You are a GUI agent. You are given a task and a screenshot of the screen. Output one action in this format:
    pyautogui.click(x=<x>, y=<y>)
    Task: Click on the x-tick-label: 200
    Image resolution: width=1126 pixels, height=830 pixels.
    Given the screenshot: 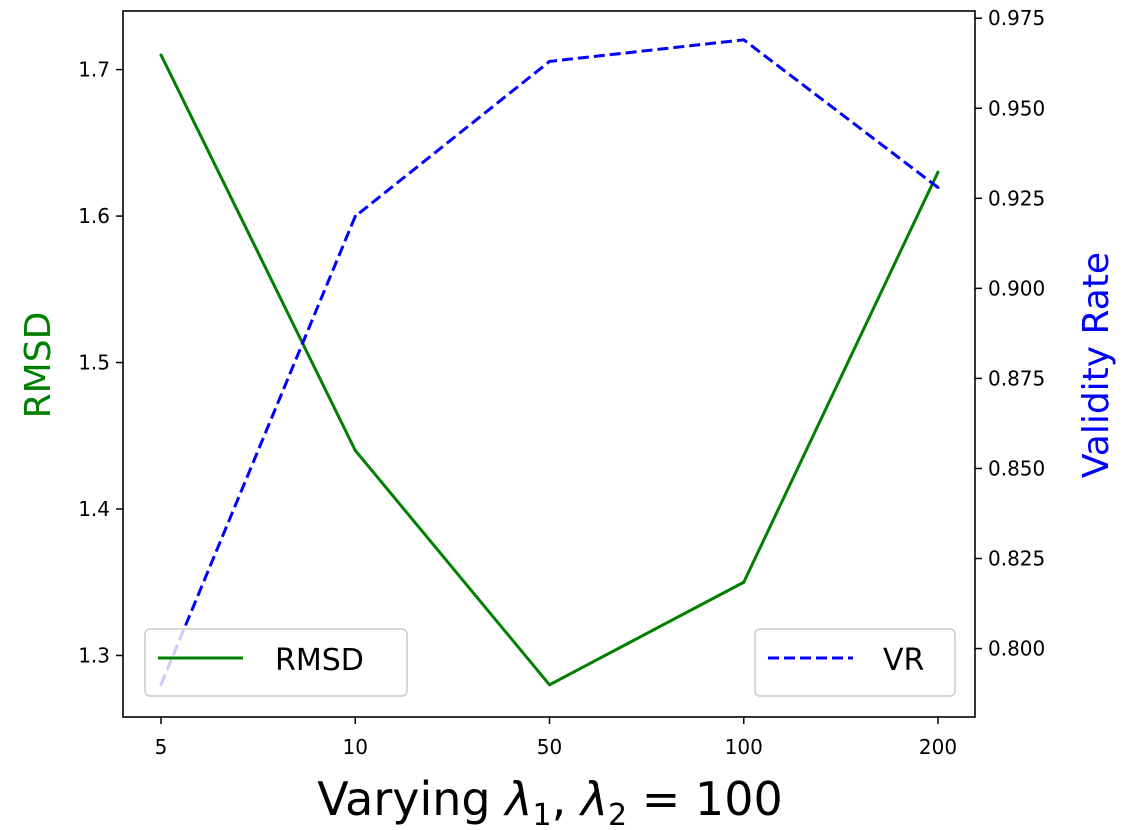 What is the action you would take?
    pyautogui.click(x=938, y=747)
    